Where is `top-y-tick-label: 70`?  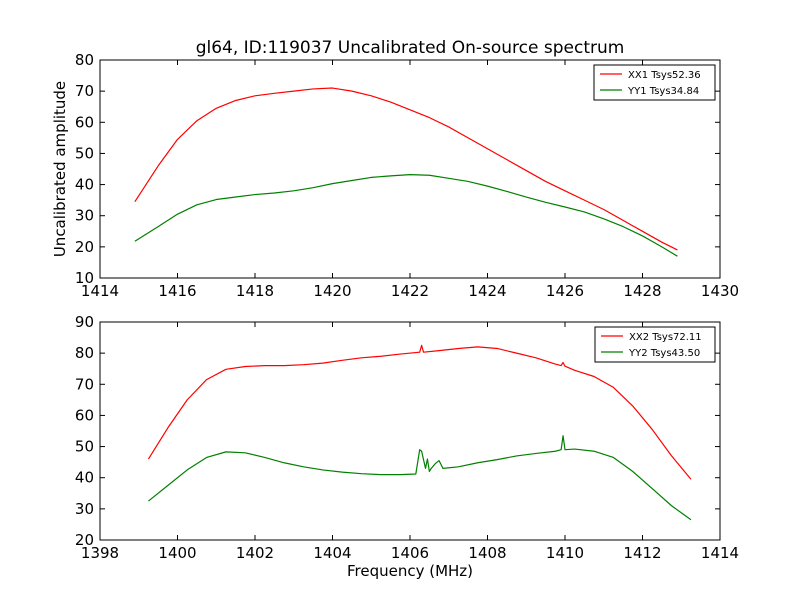
top-y-tick-label: 70 is located at coordinates (84, 91).